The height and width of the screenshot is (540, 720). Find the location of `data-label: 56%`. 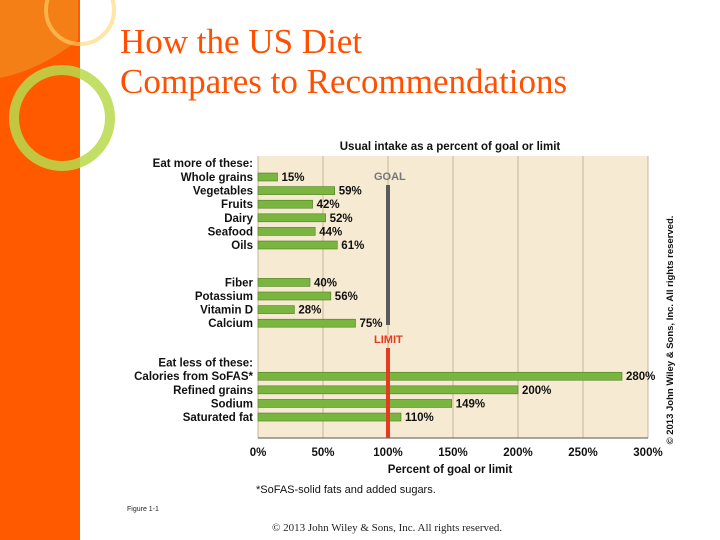

data-label: 56% is located at coordinates (346, 297).